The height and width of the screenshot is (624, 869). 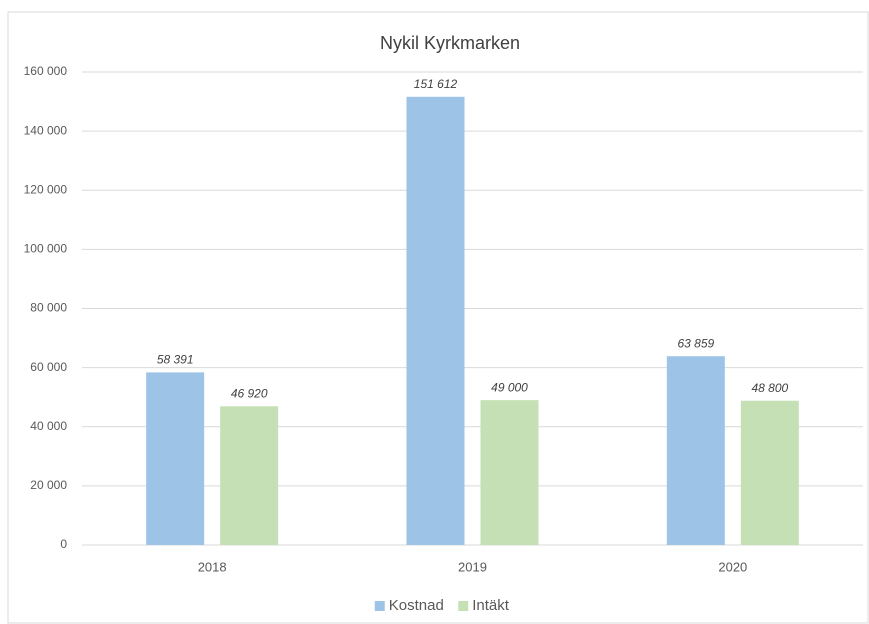 What do you see at coordinates (436, 84) in the screenshot?
I see `data-label: 151 612` at bounding box center [436, 84].